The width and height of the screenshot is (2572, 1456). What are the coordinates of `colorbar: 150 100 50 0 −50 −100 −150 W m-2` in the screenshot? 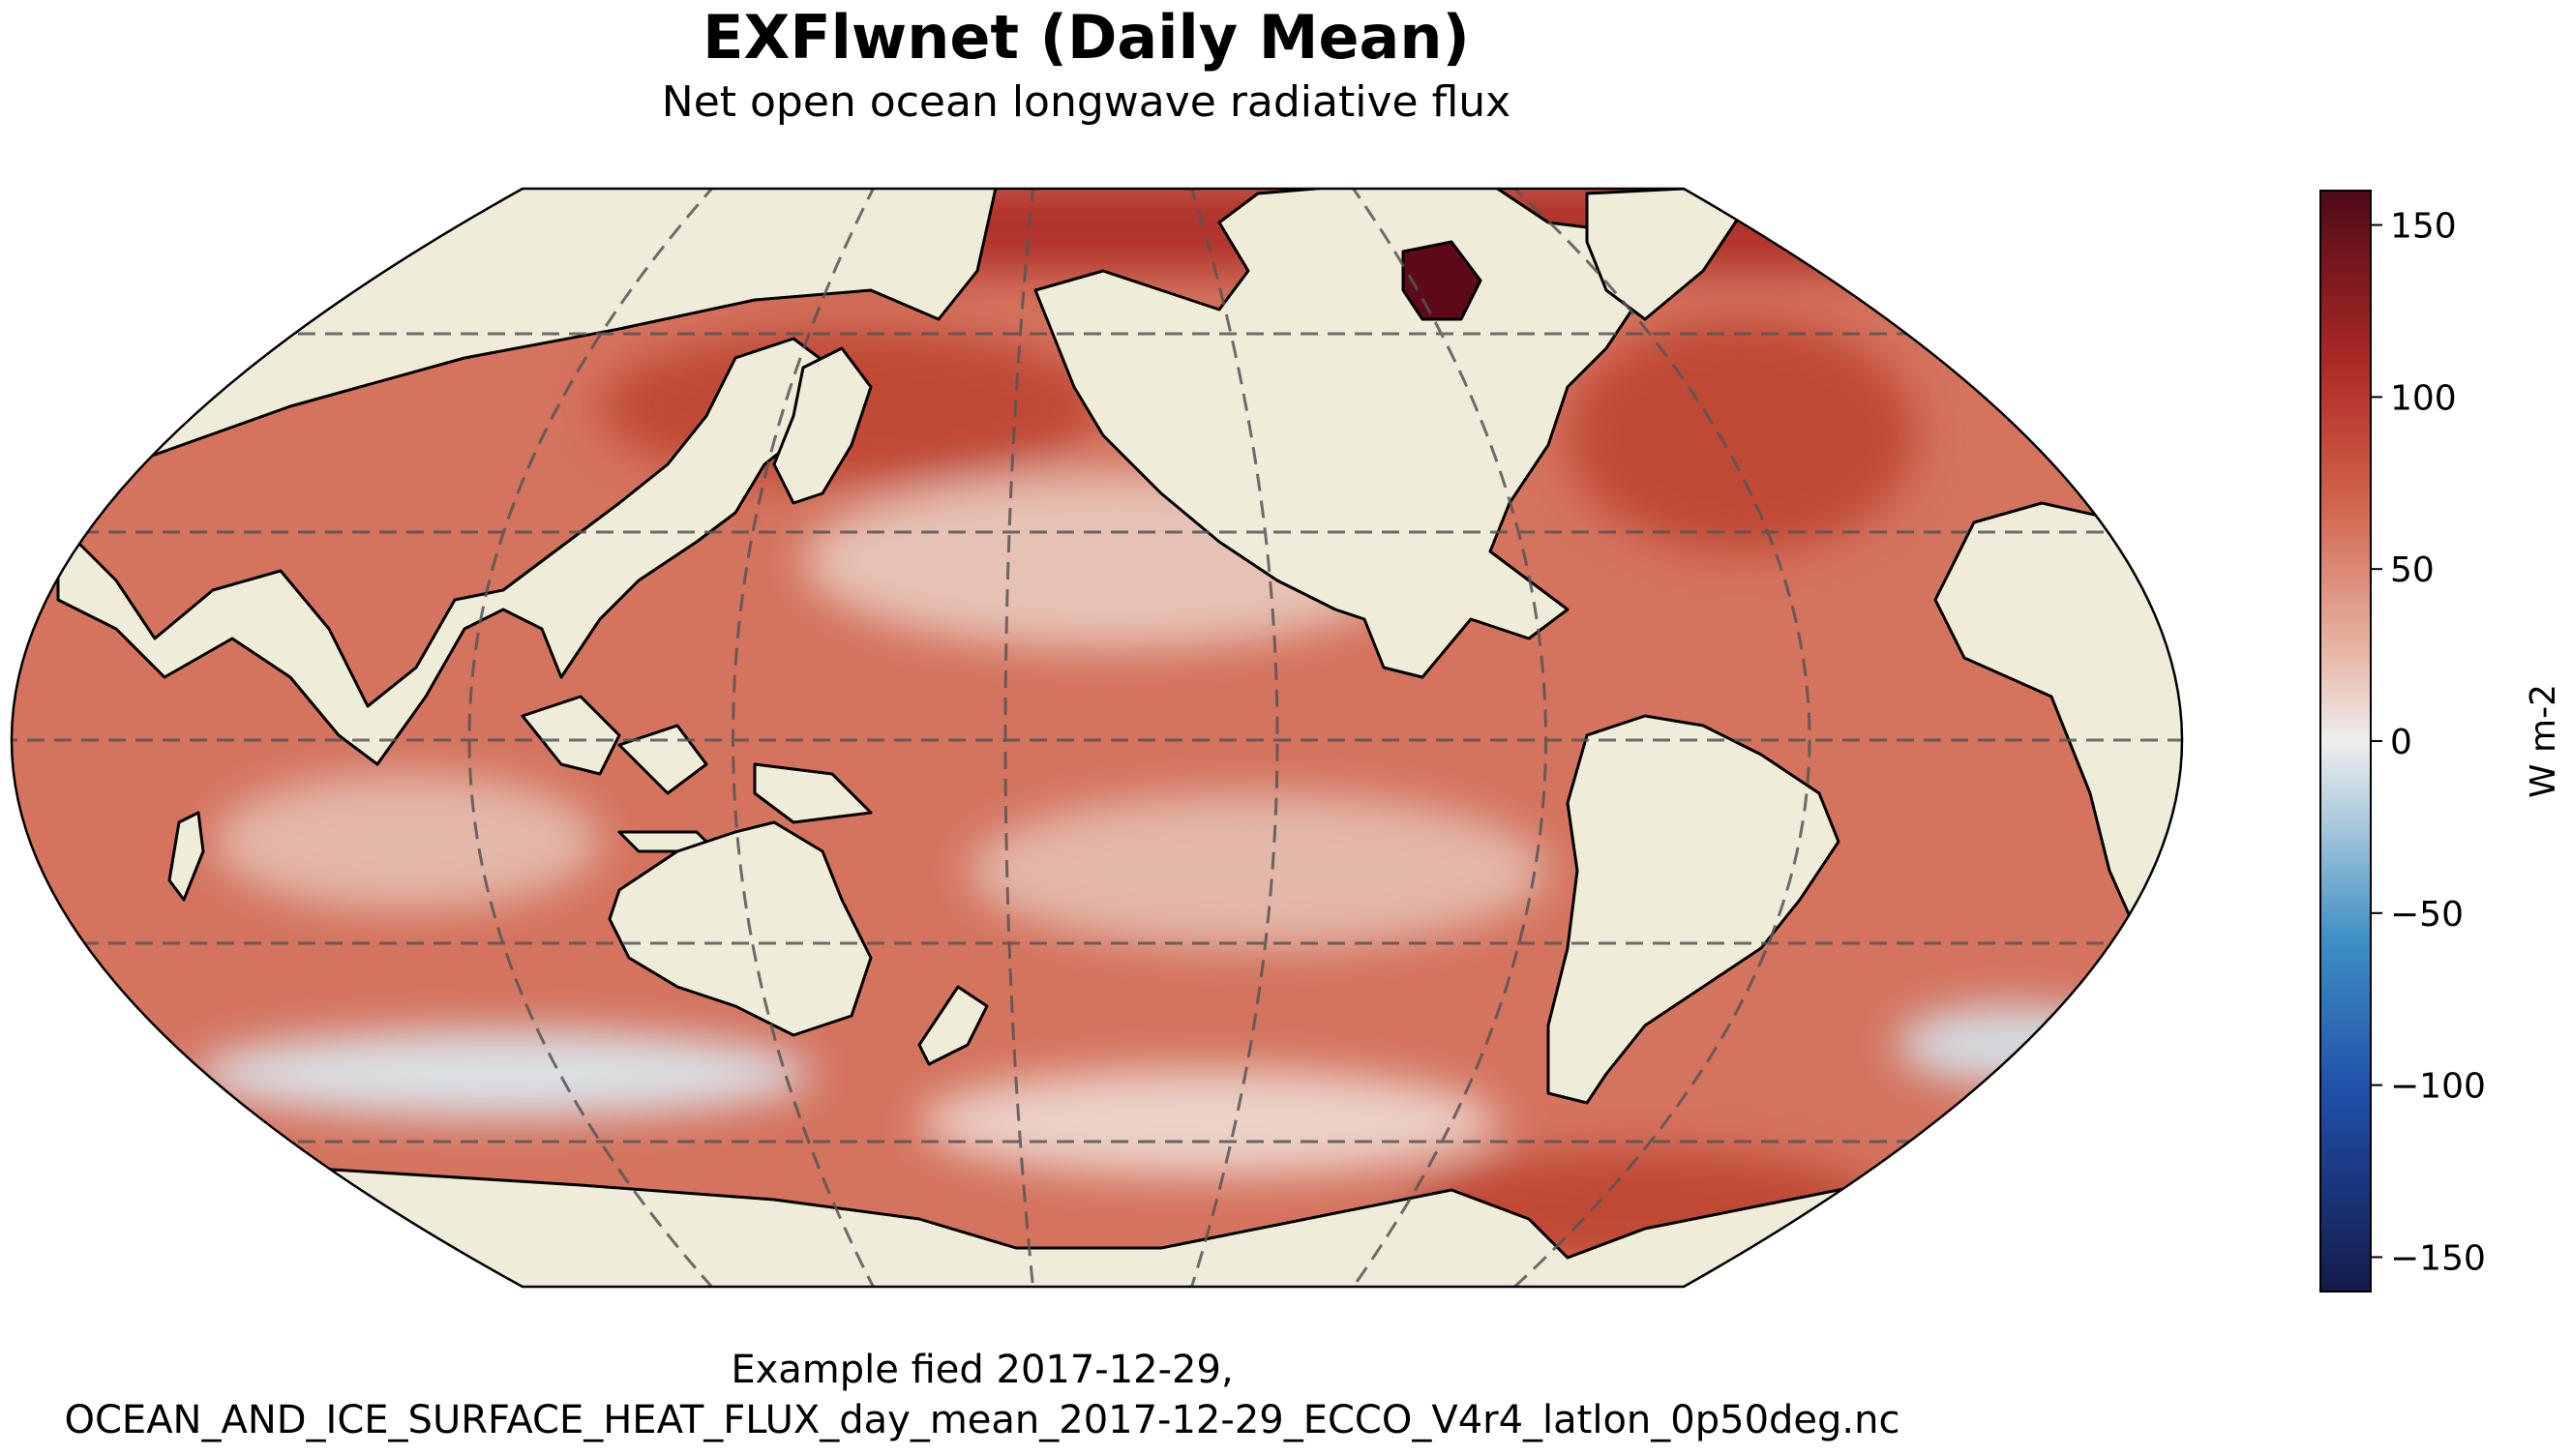 It's located at (2441, 742).